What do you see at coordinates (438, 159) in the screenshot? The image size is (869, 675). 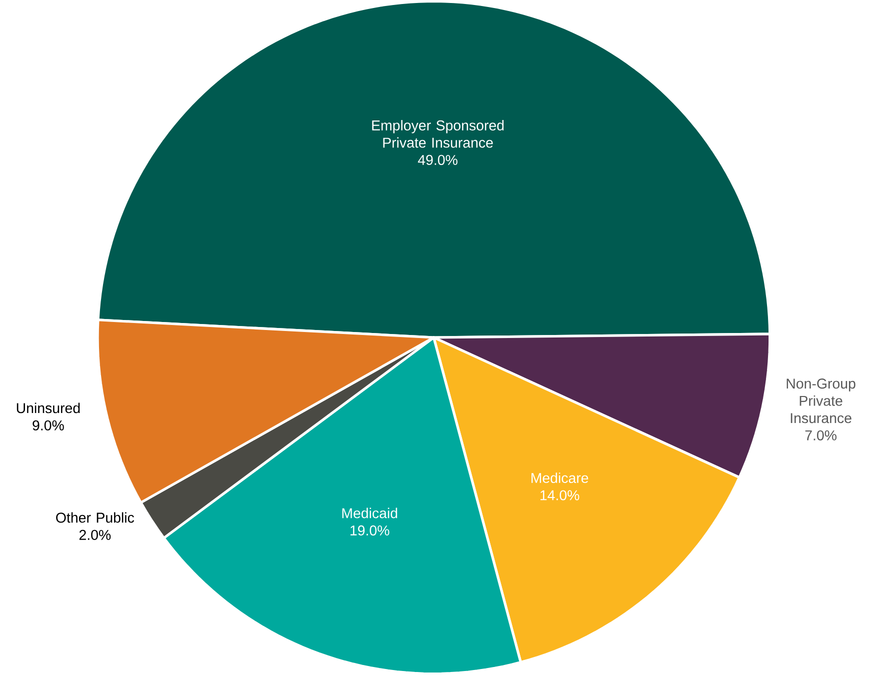 I see `data-label: 49.0%` at bounding box center [438, 159].